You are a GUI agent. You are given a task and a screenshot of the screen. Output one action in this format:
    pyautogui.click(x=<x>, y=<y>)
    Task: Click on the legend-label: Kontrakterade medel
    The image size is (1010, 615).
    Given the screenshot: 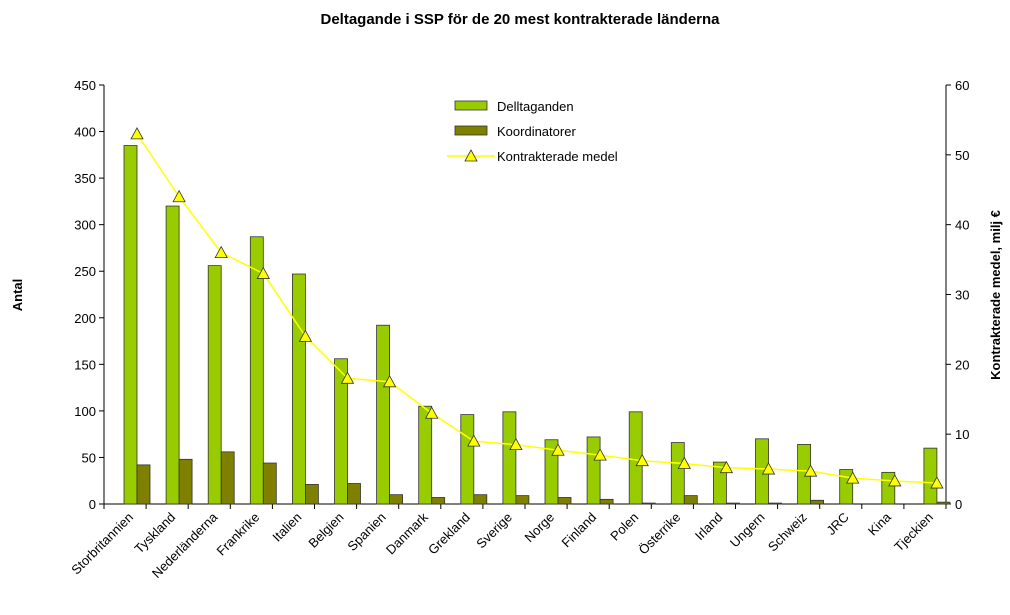 What is the action you would take?
    pyautogui.click(x=557, y=156)
    